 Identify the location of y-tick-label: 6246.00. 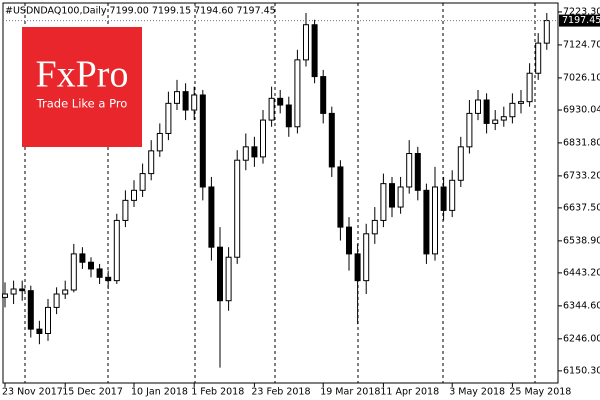
(581, 338).